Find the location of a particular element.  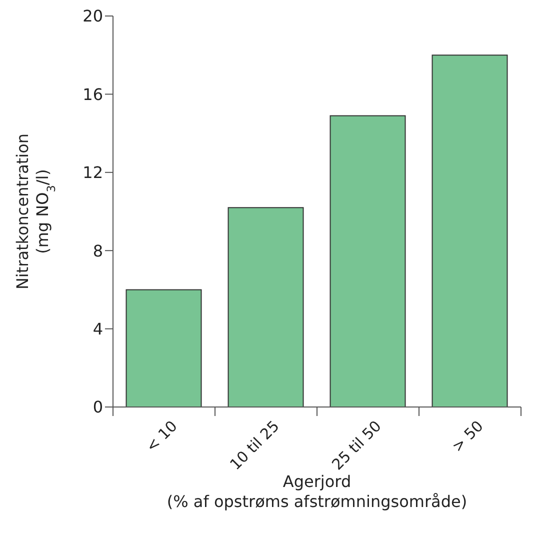

y-tick-label: 20 is located at coordinates (92, 16).